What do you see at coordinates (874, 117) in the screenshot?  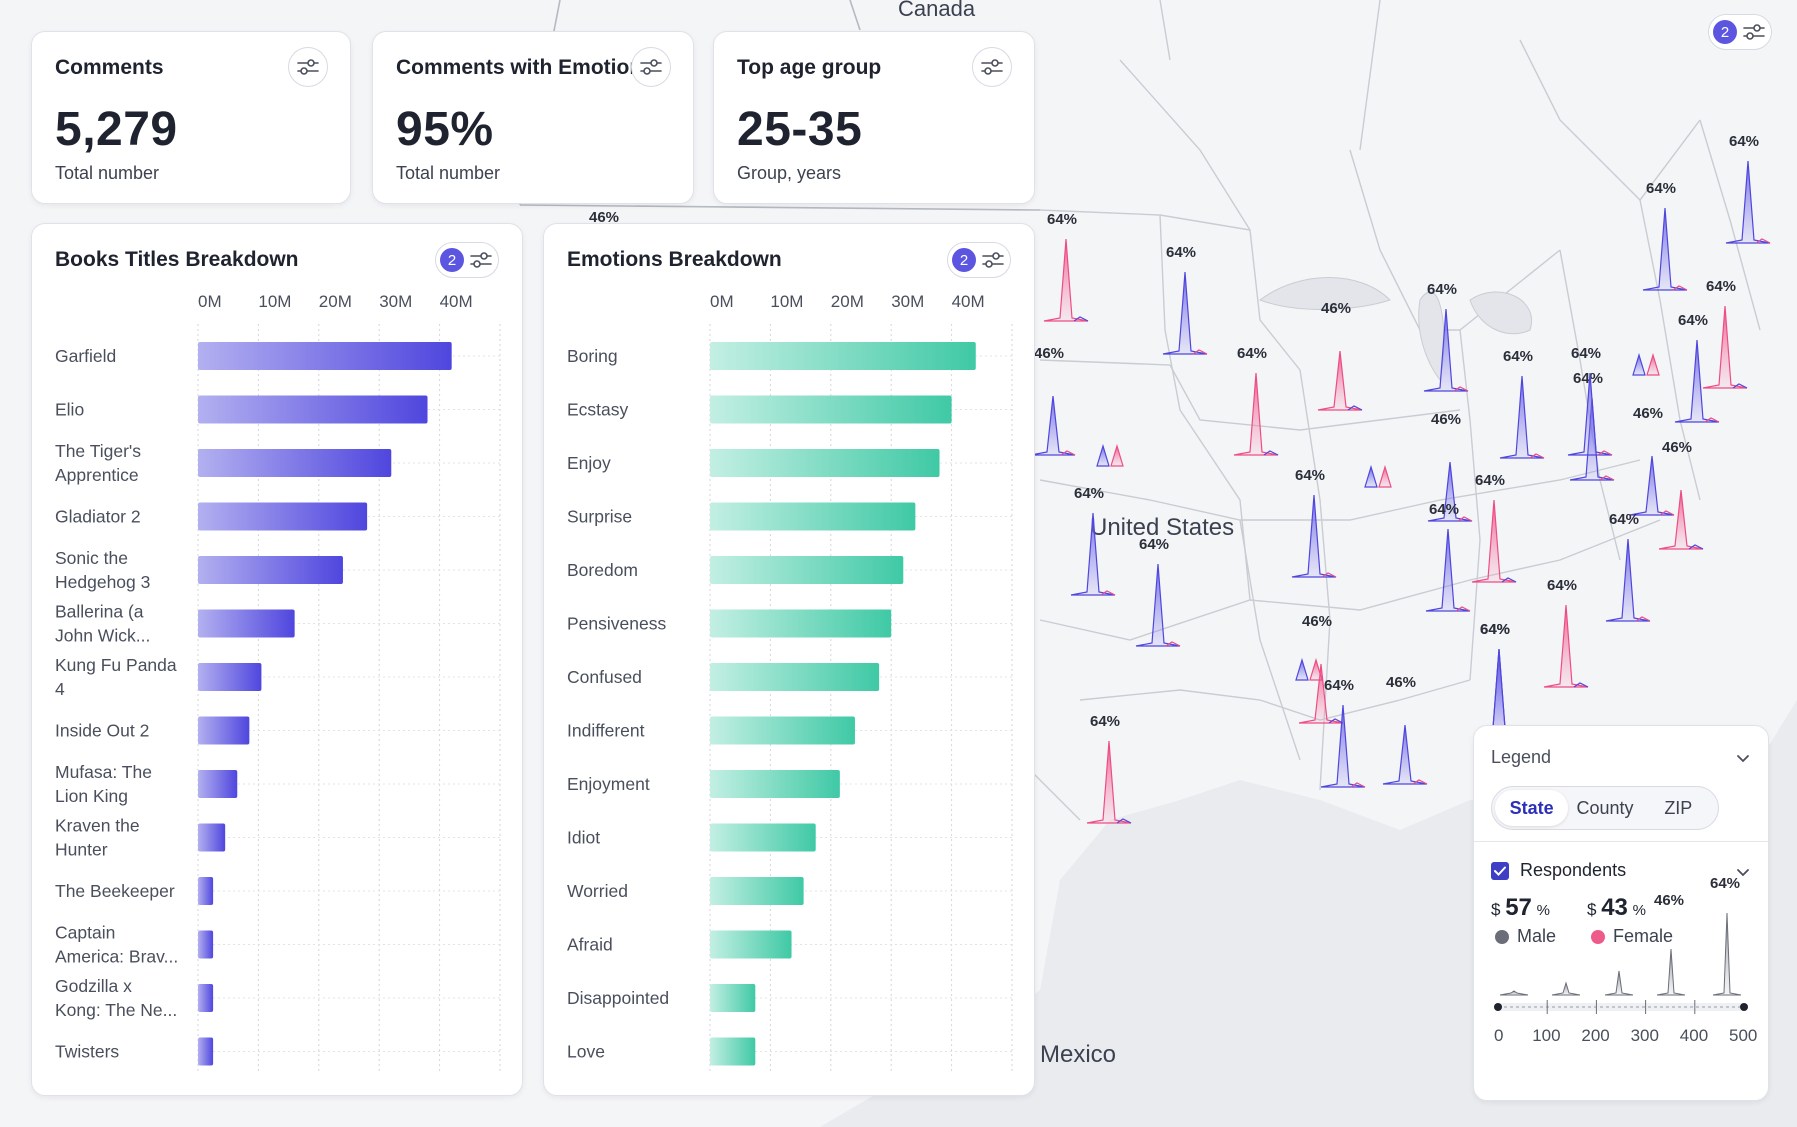 I see `kpi-card-top-age-group: Top age group 25-35 Group, years` at bounding box center [874, 117].